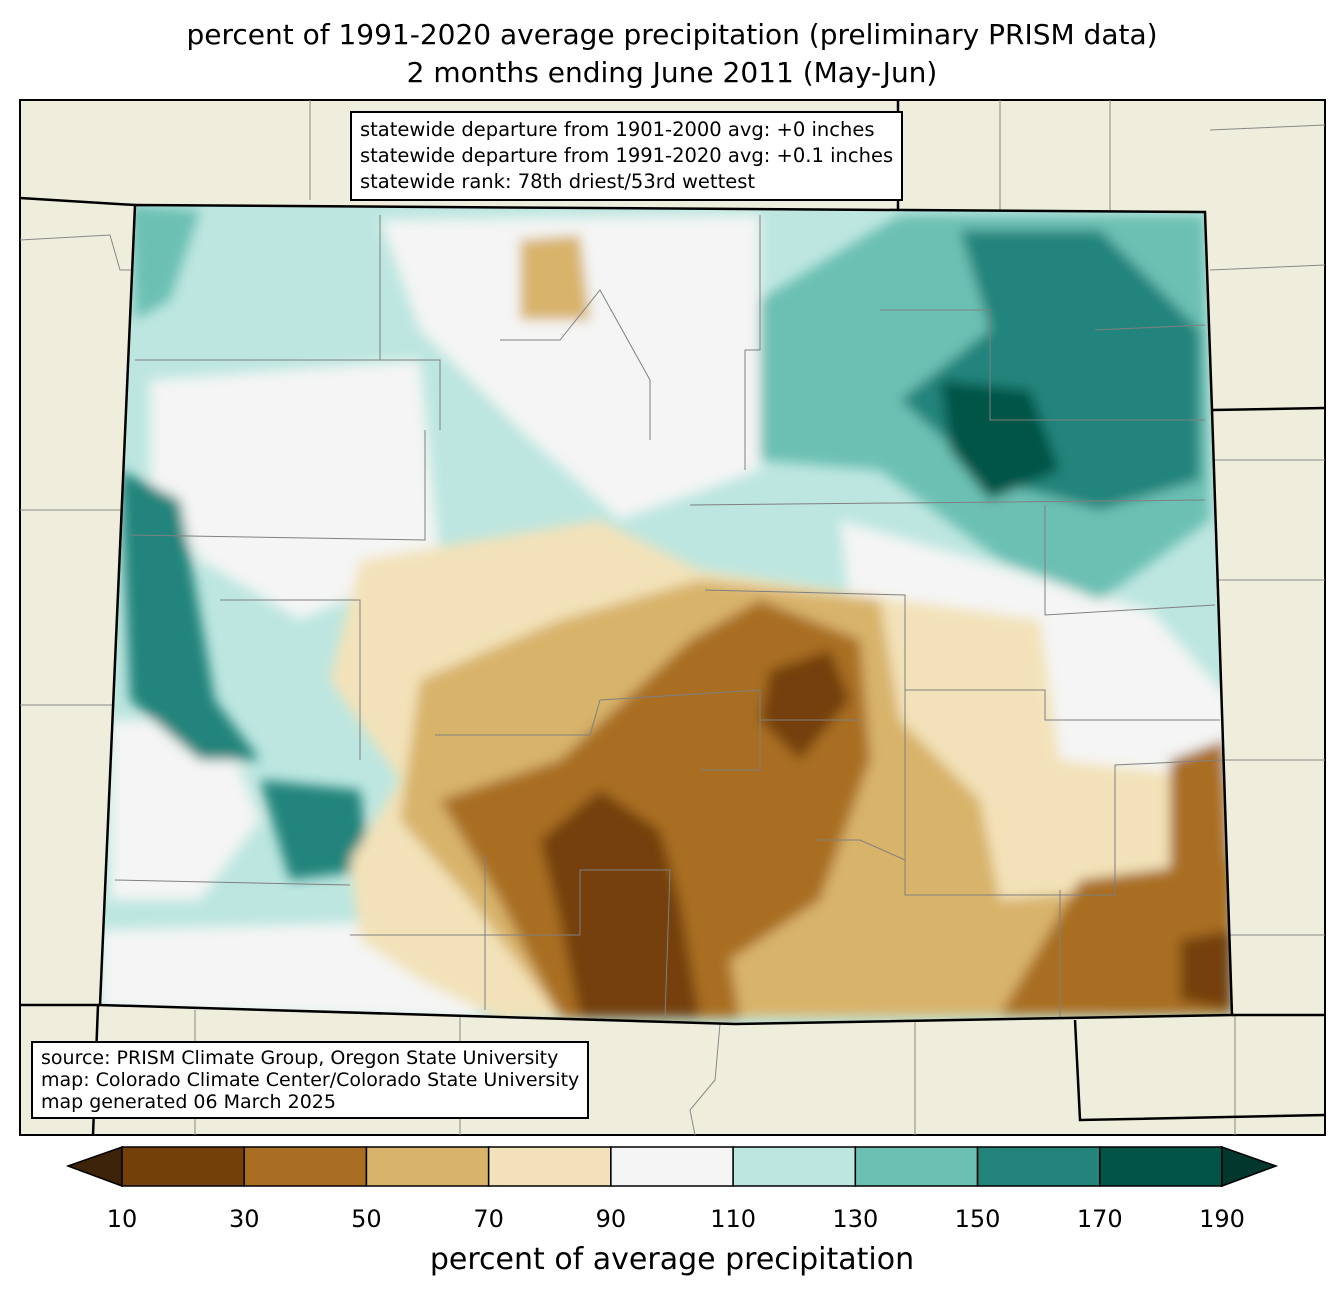  What do you see at coordinates (188, 1102) in the screenshot?
I see `generated-date-text: map generated 06 March 2025` at bounding box center [188, 1102].